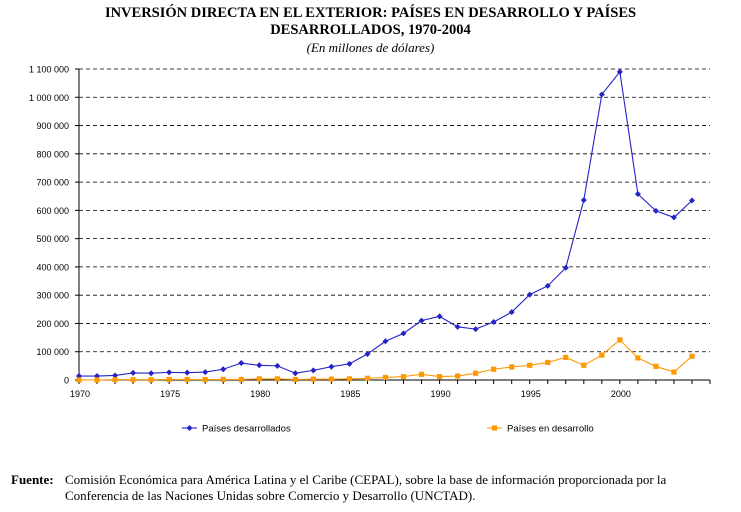 This screenshot has height=512, width=741. Describe the element at coordinates (531, 394) in the screenshot. I see `x-tick-label: 1995` at that location.